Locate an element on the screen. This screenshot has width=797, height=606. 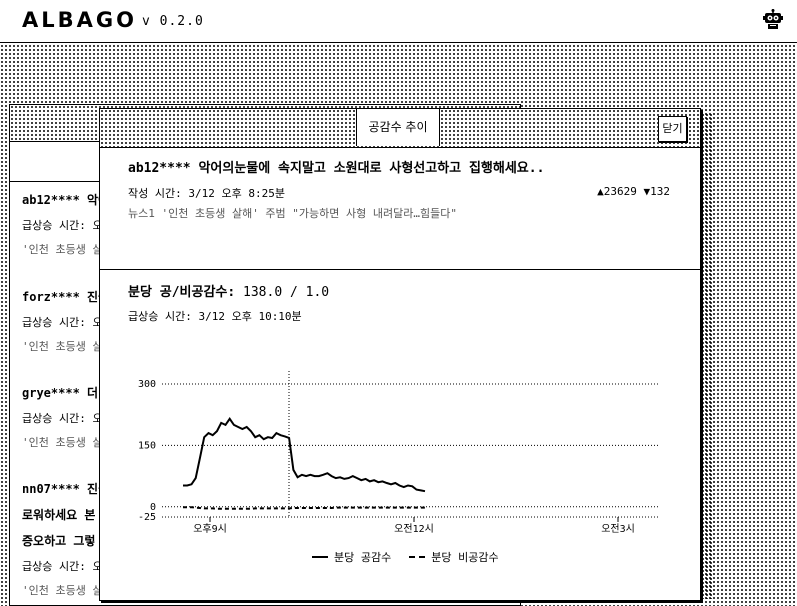
surge-time: 급상승 시간: 3/12 오후 10:10분 is located at coordinates (215, 316).